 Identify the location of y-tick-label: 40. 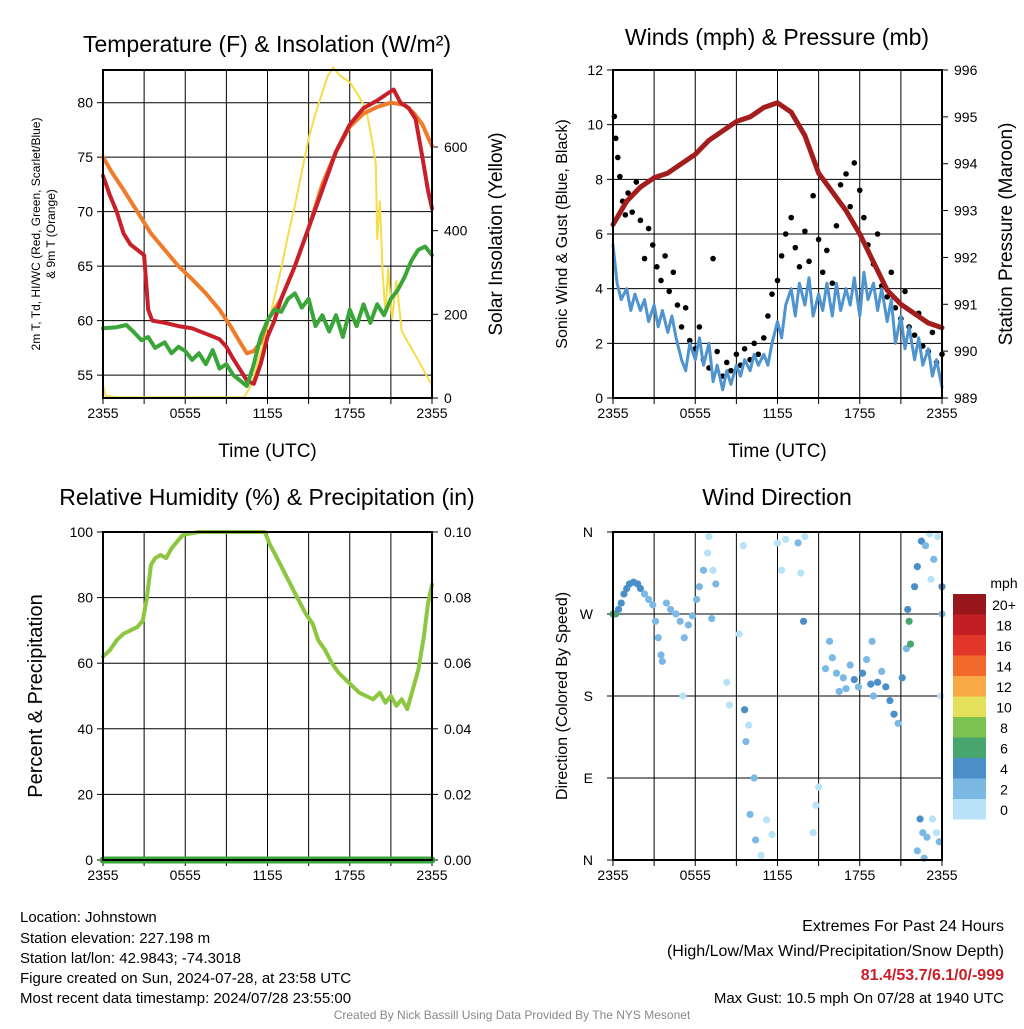
(85, 729).